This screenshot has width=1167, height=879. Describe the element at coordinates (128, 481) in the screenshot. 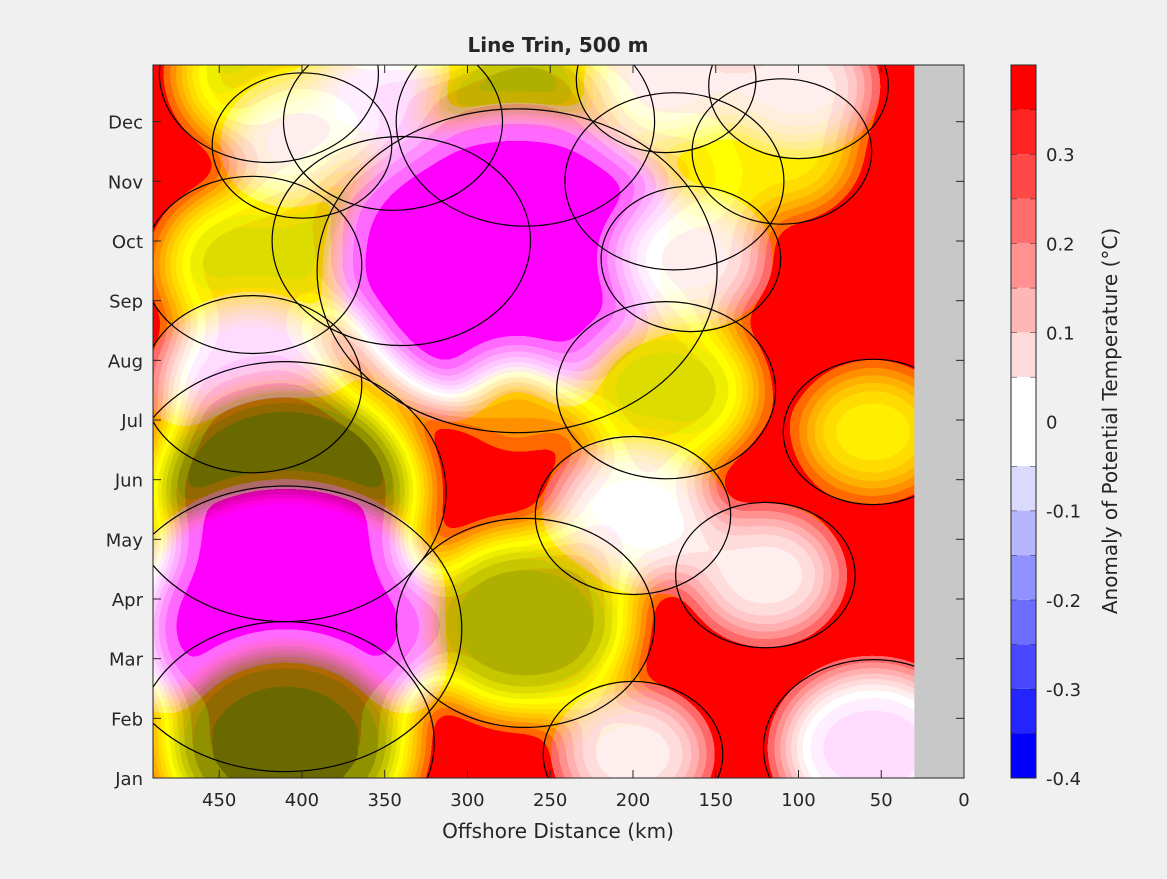

I see `y-tick-label: Jun` at that location.